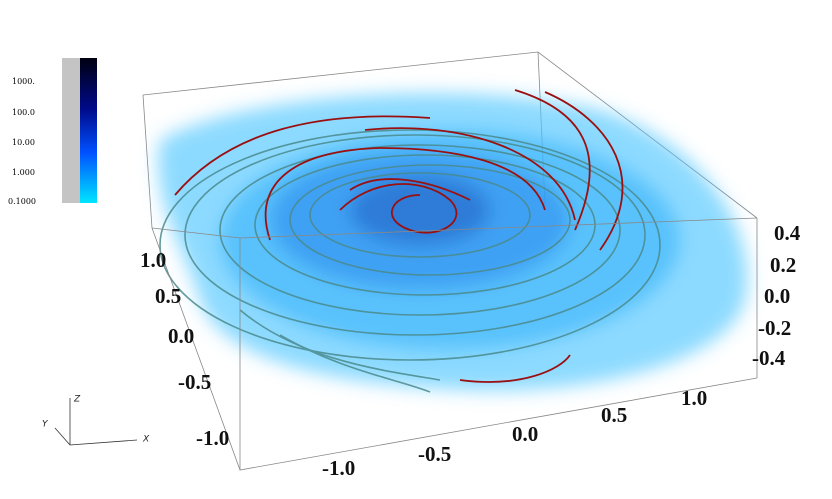 The width and height of the screenshot is (832, 499). I want to click on y-tick-label: -1.0, so click(212, 438).